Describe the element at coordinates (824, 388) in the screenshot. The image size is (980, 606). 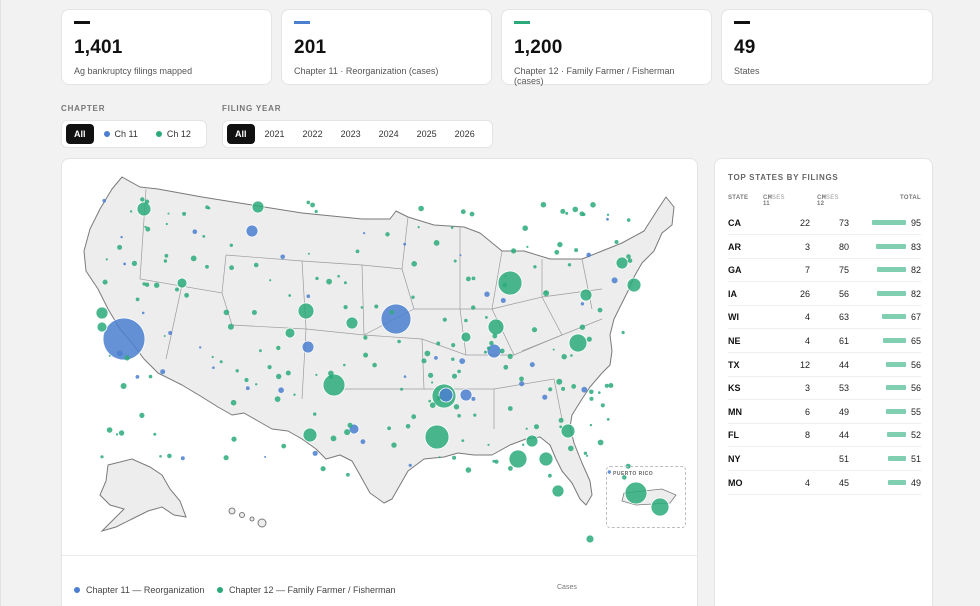
I see `table-row: KS 3 53 56` at that location.